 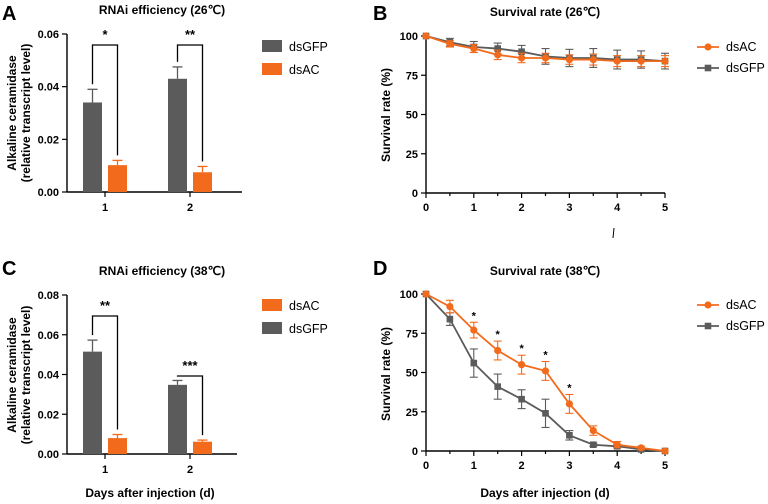 I want to click on chart-c-xtick-label: 2, so click(x=190, y=470).